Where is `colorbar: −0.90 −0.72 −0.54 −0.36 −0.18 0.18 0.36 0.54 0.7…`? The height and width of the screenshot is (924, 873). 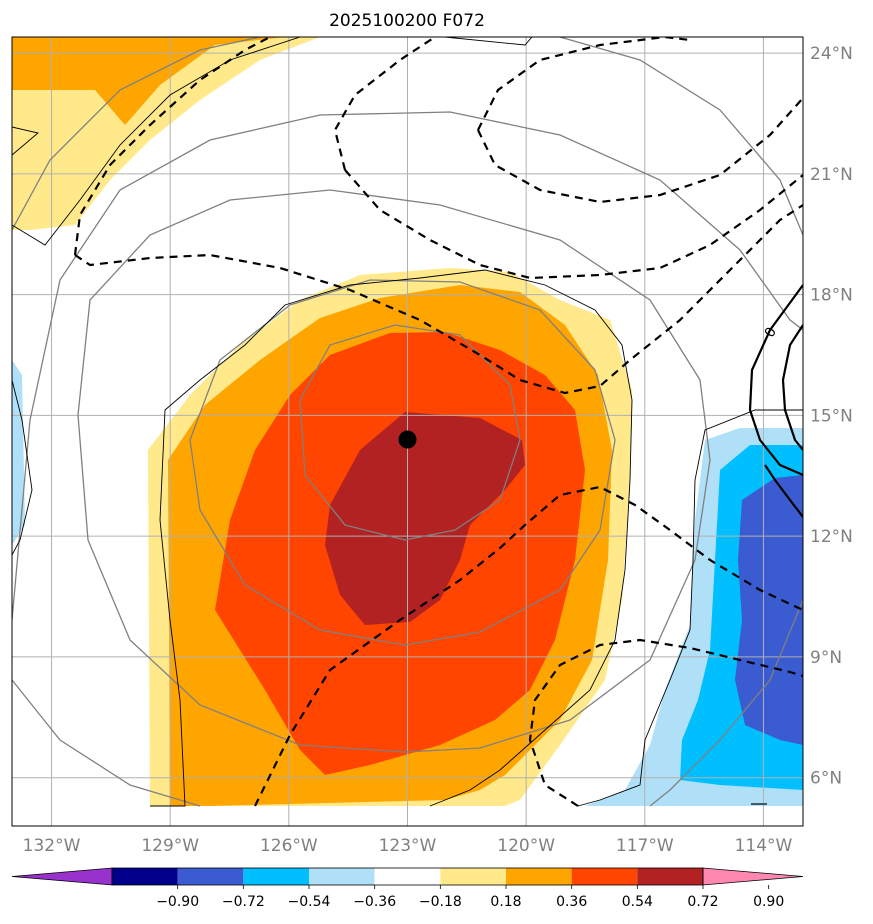 colorbar: −0.90 −0.72 −0.54 −0.36 −0.18 0.18 0.36 0.54 0.7… is located at coordinates (407, 888).